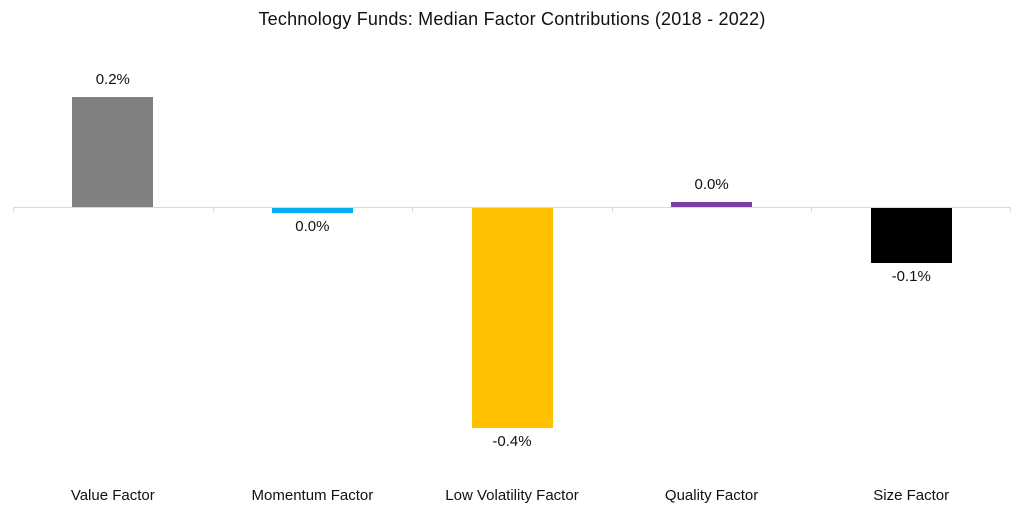 The height and width of the screenshot is (512, 1024). I want to click on category-label-size-factor: Size Factor, so click(911, 495).